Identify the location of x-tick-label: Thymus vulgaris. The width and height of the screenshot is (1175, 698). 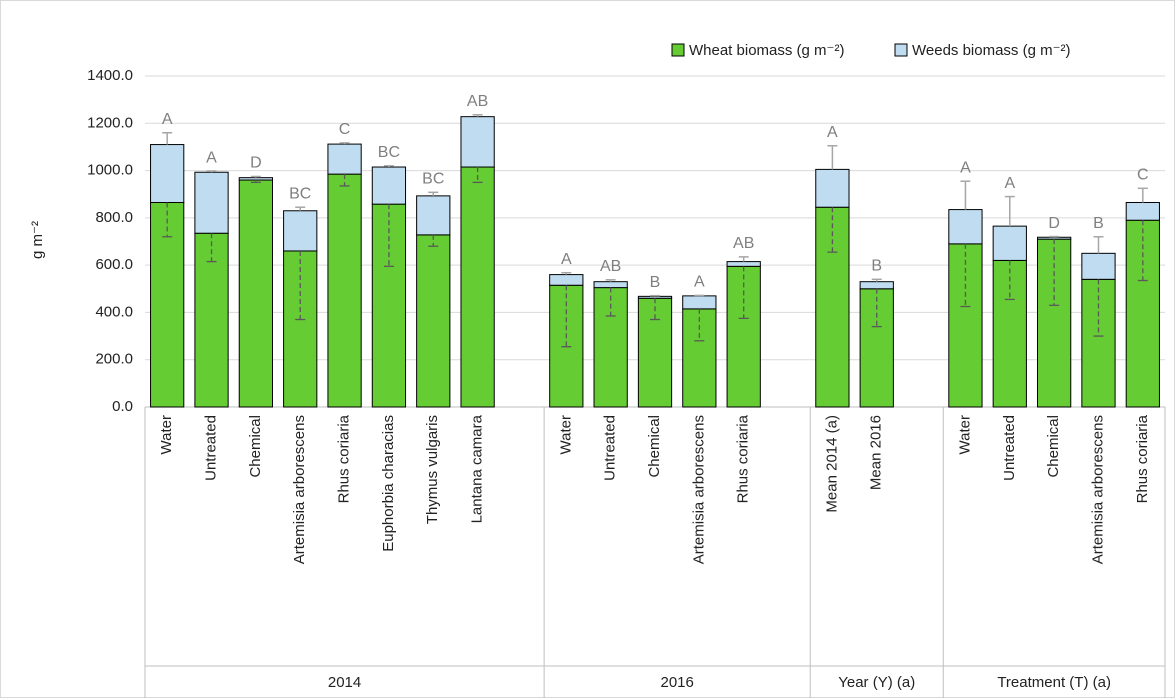
(432, 469).